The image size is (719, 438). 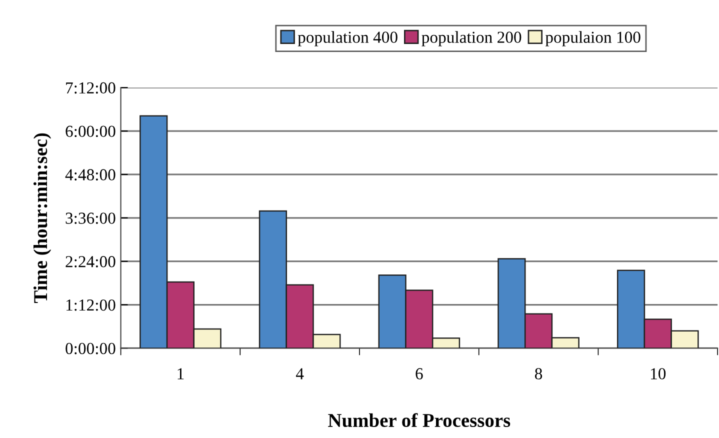 What do you see at coordinates (658, 374) in the screenshot?
I see `x-tick-label: 10` at bounding box center [658, 374].